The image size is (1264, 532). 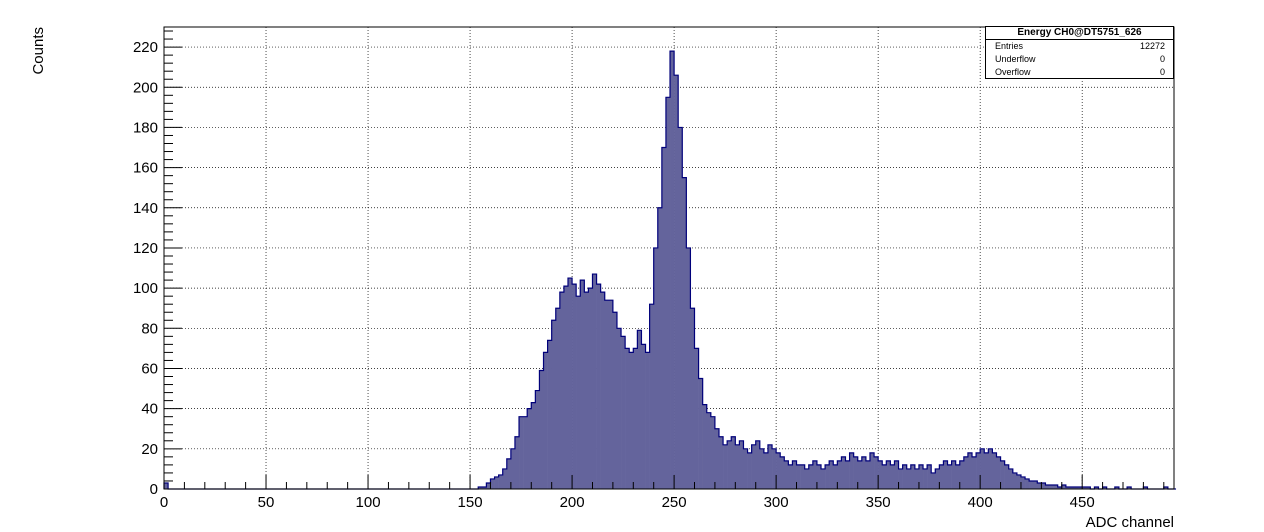 I want to click on y-tick-label: 120, so click(x=145, y=248).